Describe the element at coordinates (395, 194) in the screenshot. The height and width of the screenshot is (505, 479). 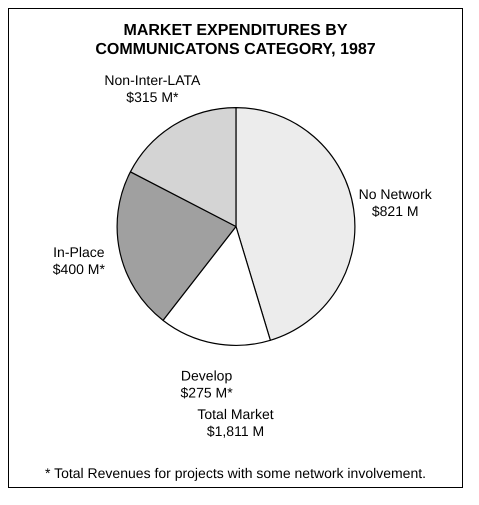
I see `slice-label: No Network` at that location.